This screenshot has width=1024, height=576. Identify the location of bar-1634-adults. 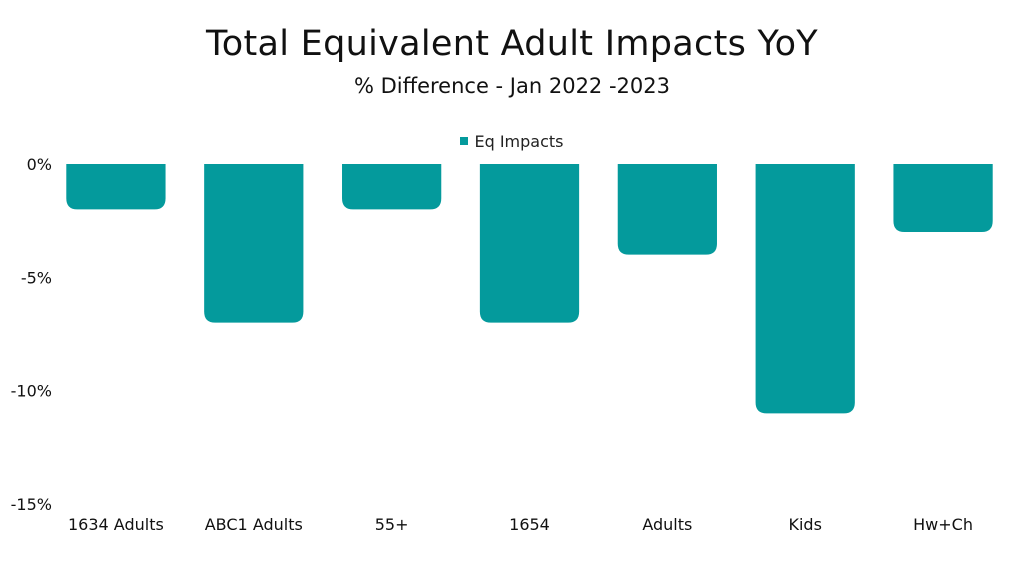
(116, 187).